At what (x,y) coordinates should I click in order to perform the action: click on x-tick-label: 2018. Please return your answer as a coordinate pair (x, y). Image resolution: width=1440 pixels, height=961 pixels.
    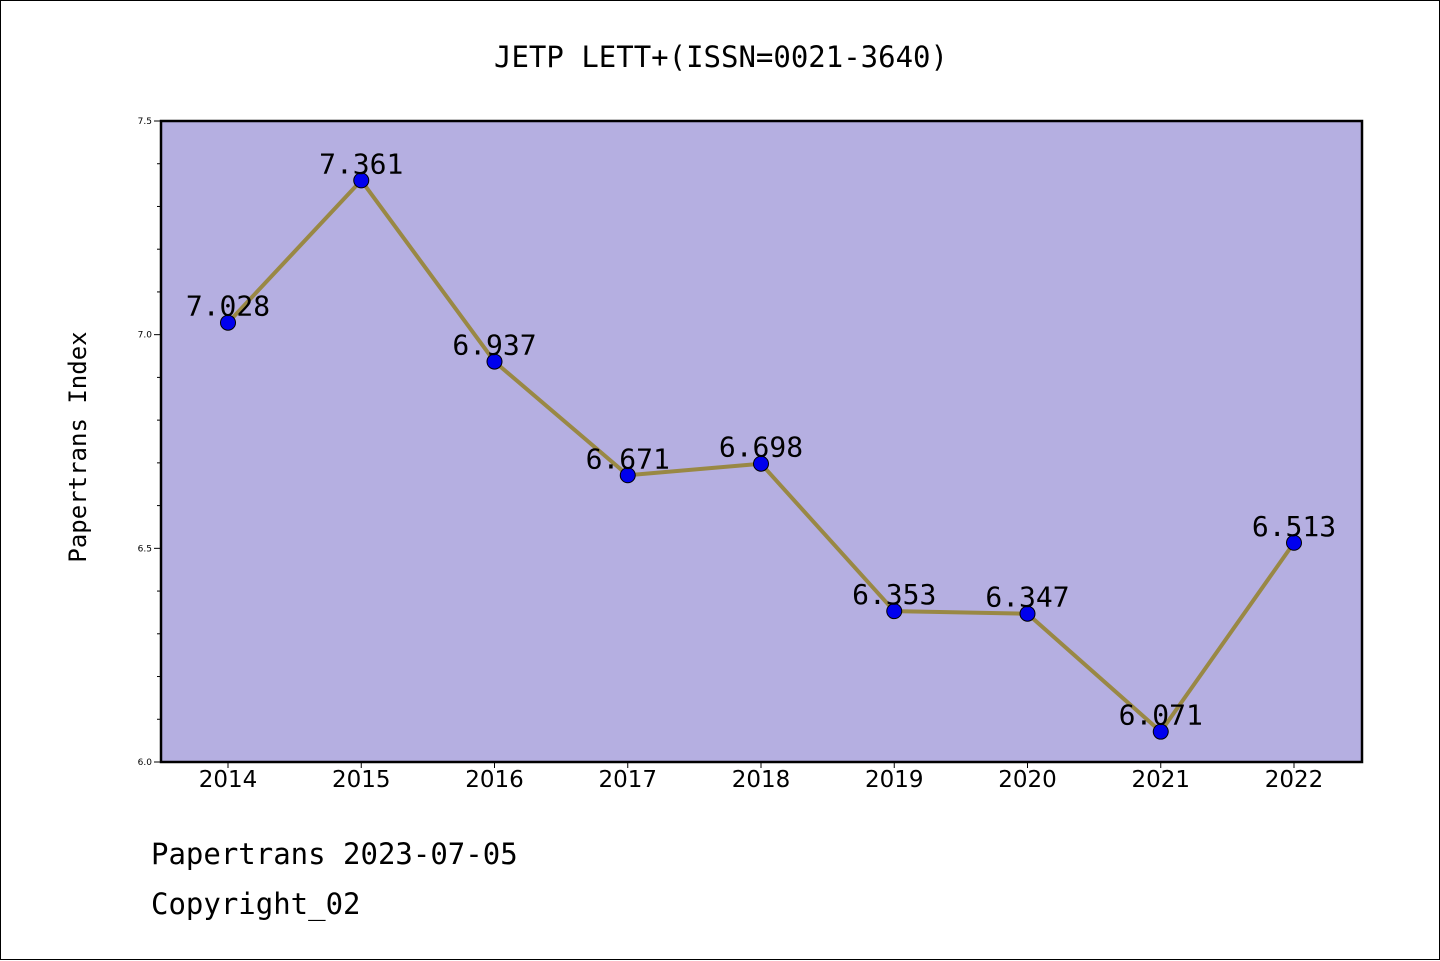
    Looking at the image, I should click on (761, 780).